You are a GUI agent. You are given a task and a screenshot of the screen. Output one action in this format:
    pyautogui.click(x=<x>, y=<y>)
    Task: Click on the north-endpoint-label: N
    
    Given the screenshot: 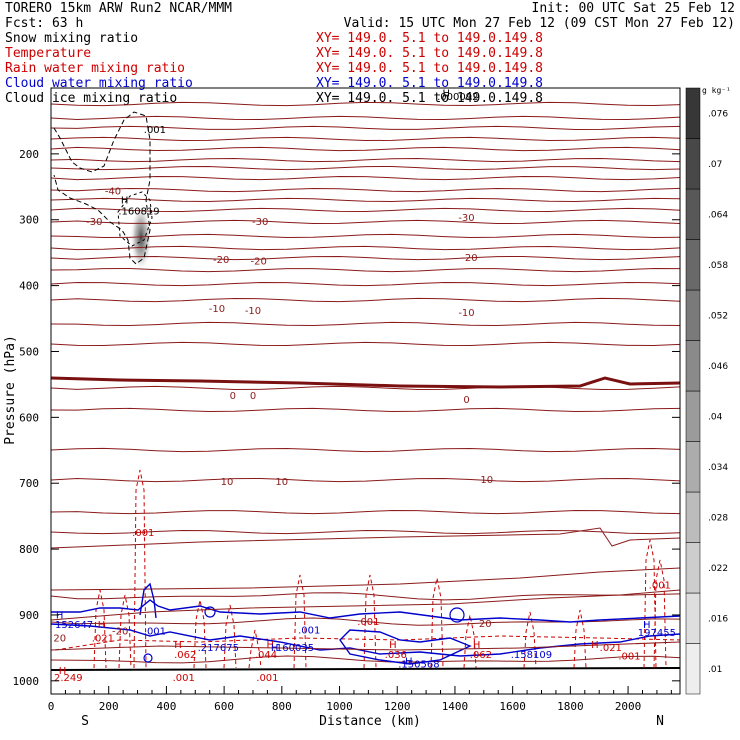 What is the action you would take?
    pyautogui.click(x=660, y=721)
    